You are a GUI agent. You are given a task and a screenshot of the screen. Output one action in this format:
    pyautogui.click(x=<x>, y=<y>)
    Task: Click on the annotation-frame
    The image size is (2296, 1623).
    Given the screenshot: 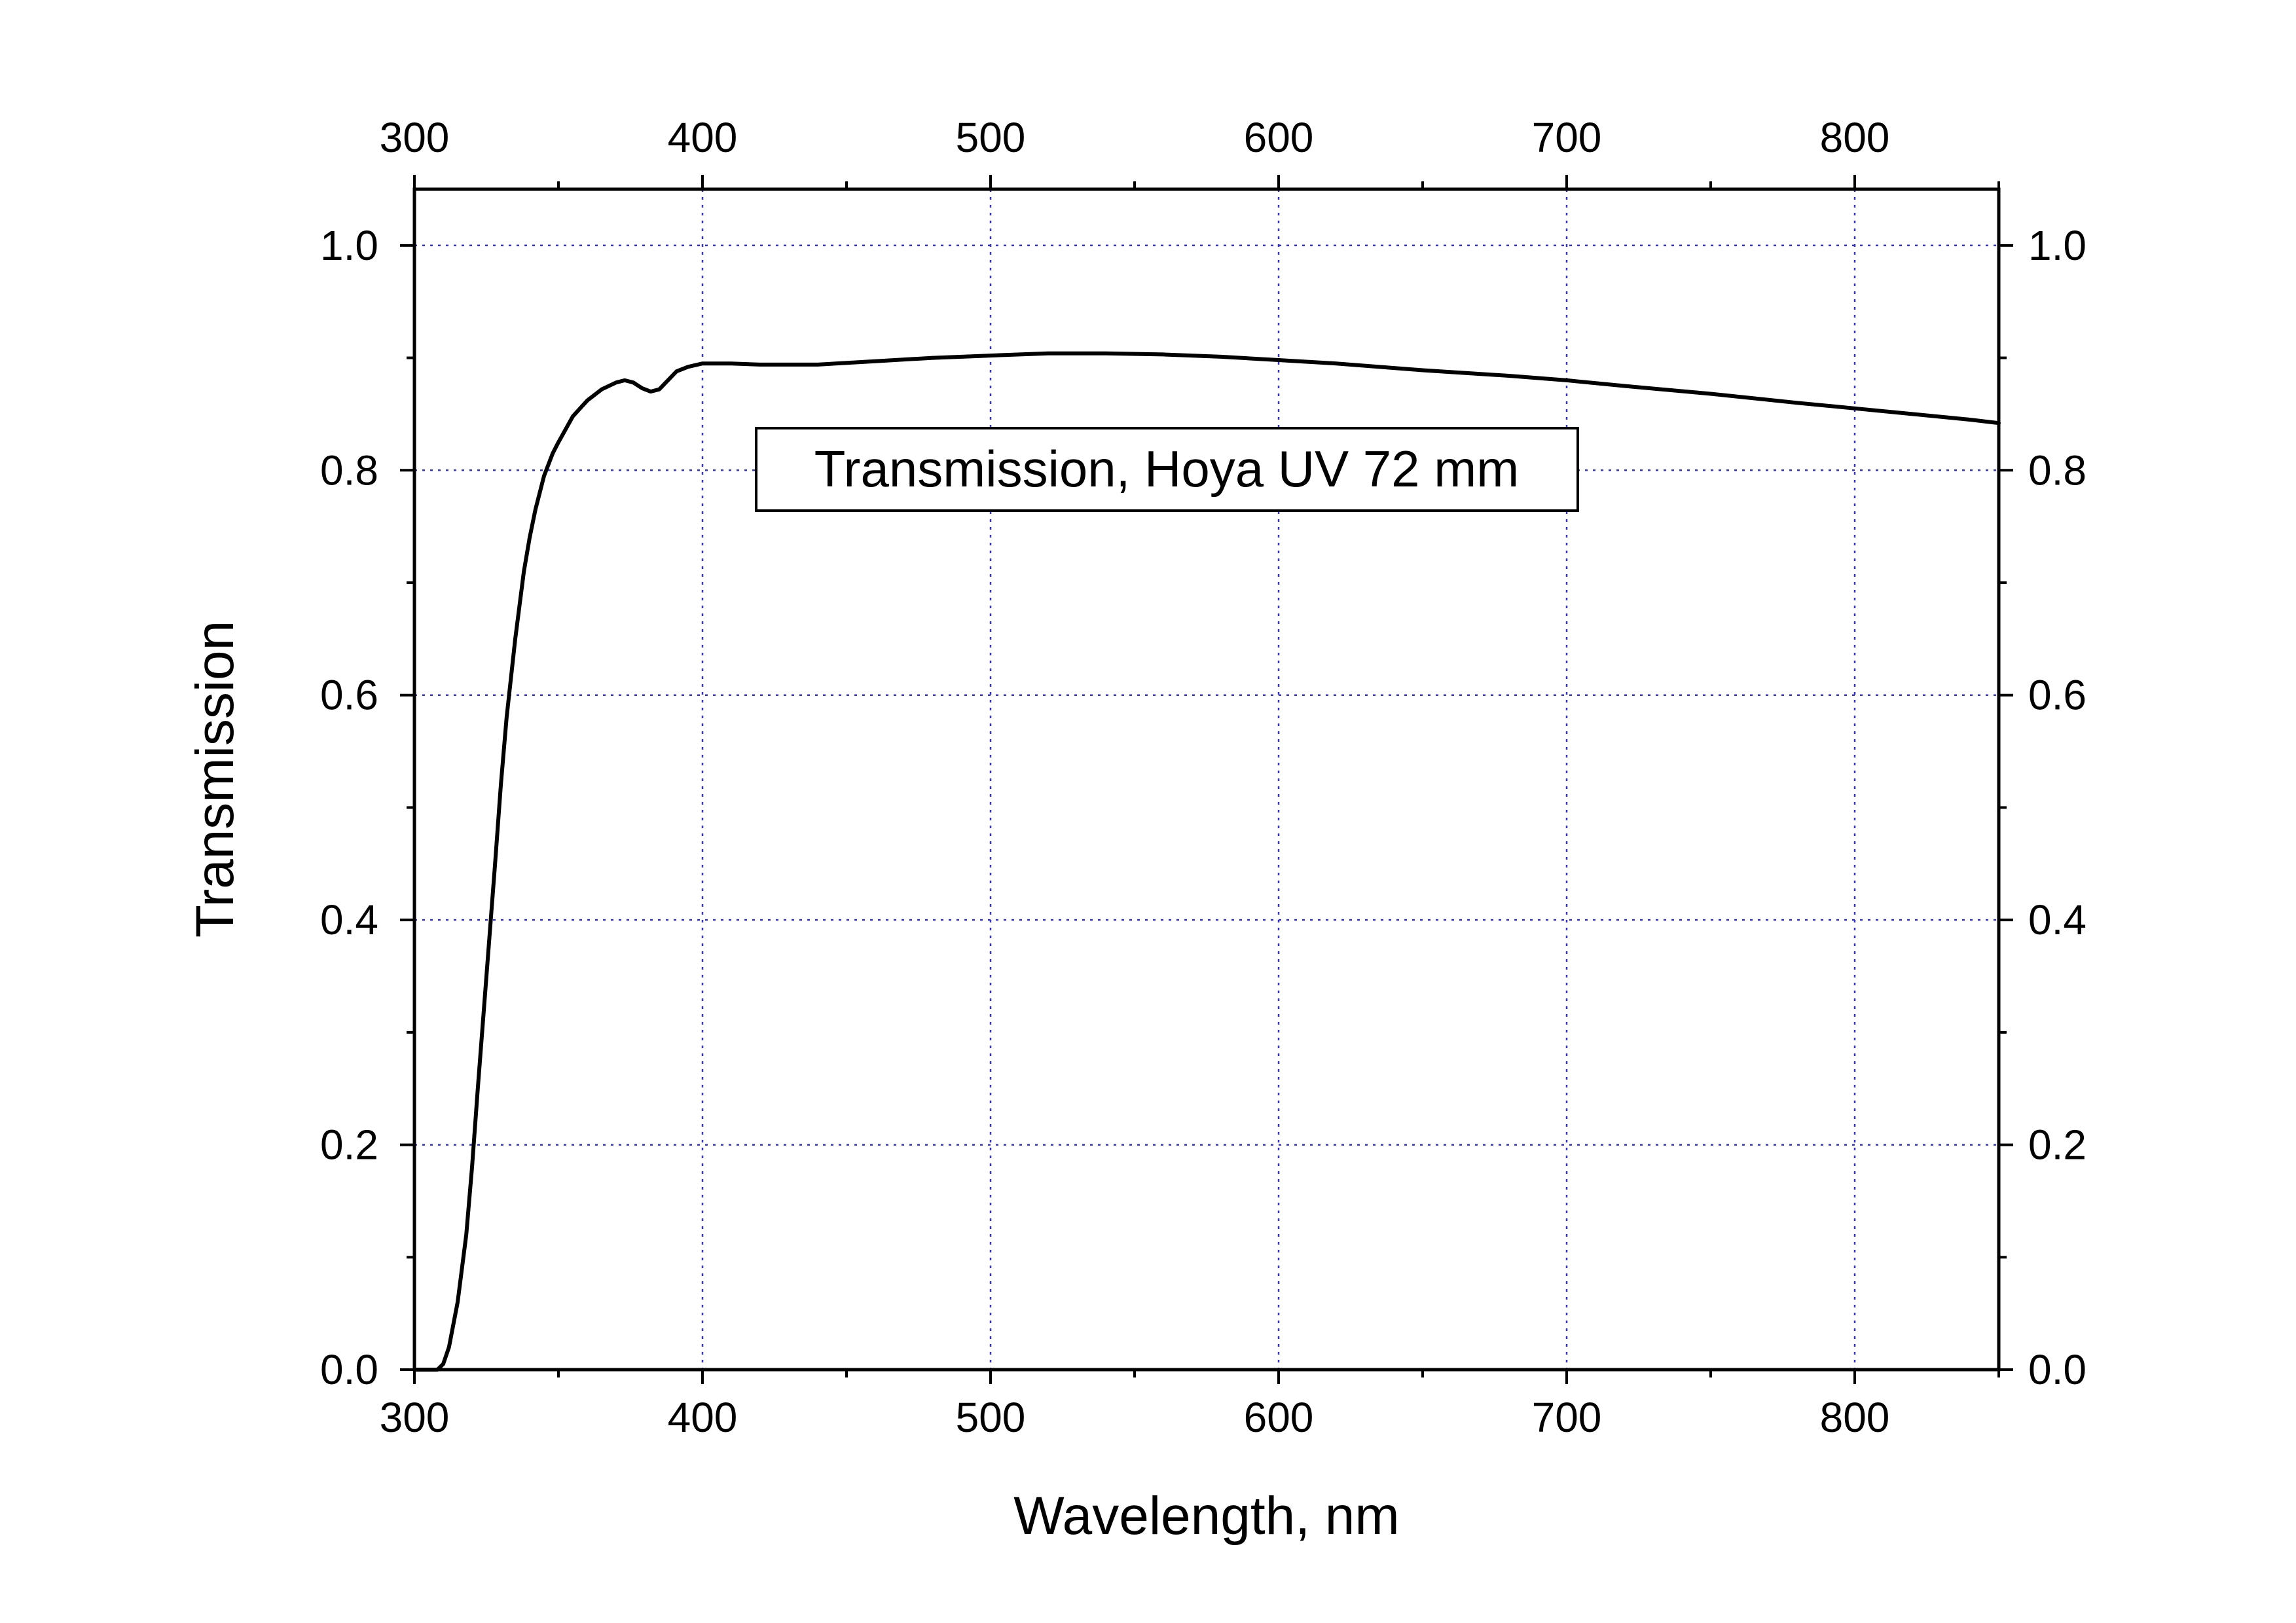 What is the action you would take?
    pyautogui.click(x=1167, y=469)
    